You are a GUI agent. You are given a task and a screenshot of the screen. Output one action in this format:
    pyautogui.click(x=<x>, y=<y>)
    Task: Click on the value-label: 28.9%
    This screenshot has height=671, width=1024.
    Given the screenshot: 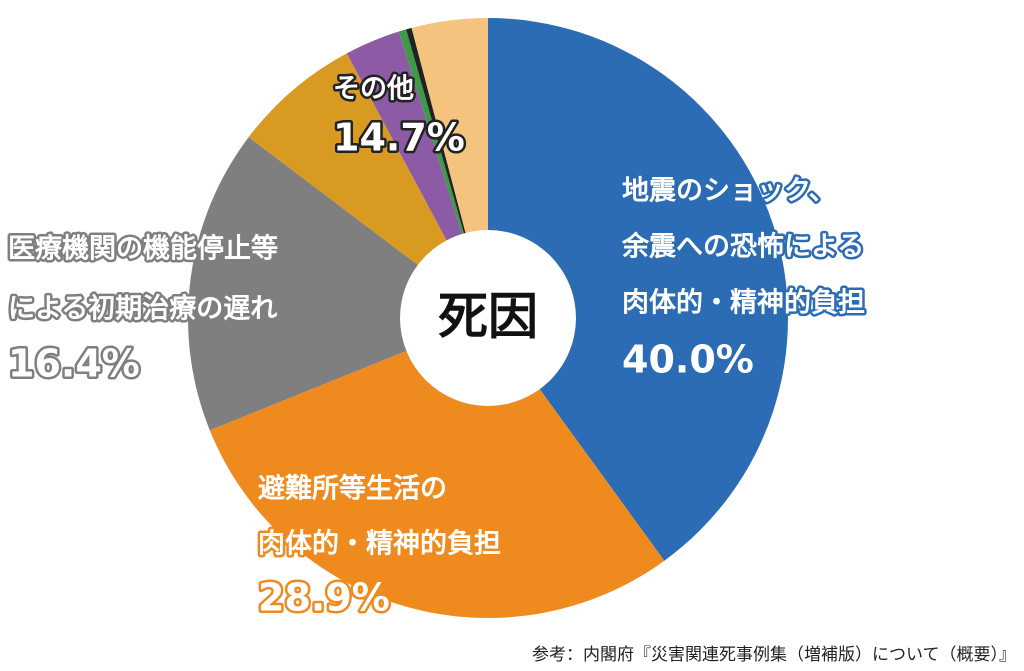 What is the action you would take?
    pyautogui.click(x=324, y=598)
    